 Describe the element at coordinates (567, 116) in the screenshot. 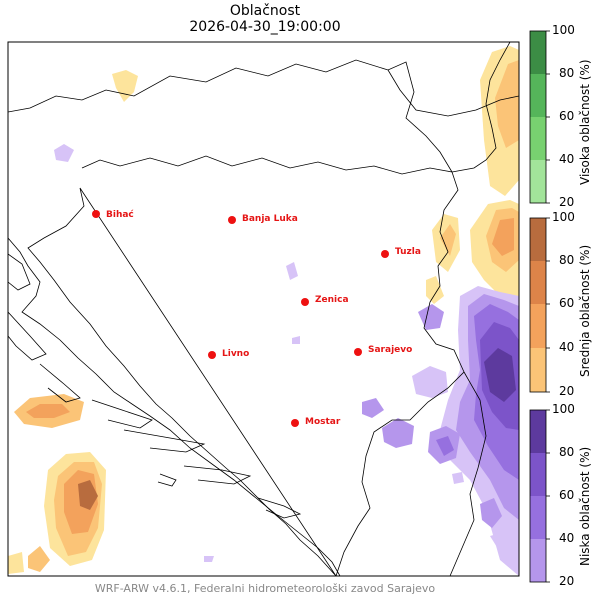

I see `colorbar-high-tick: 60` at that location.